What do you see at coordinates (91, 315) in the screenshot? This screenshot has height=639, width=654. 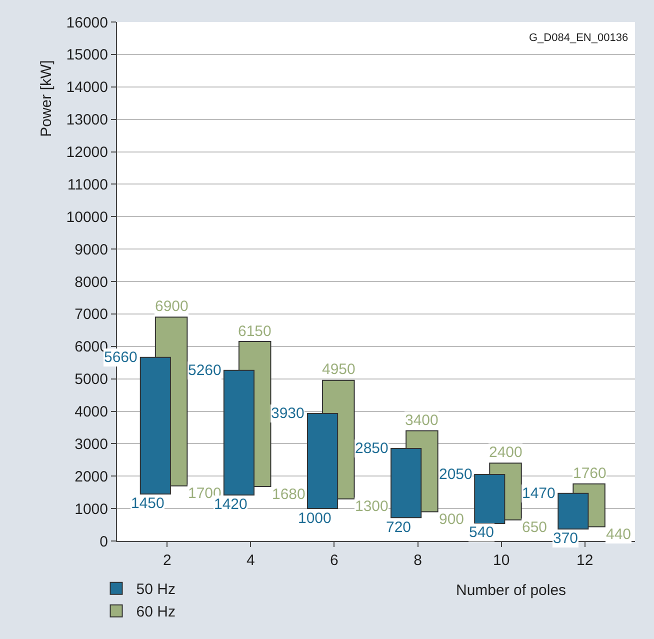 I see `y-tick-label: 7000` at bounding box center [91, 315].